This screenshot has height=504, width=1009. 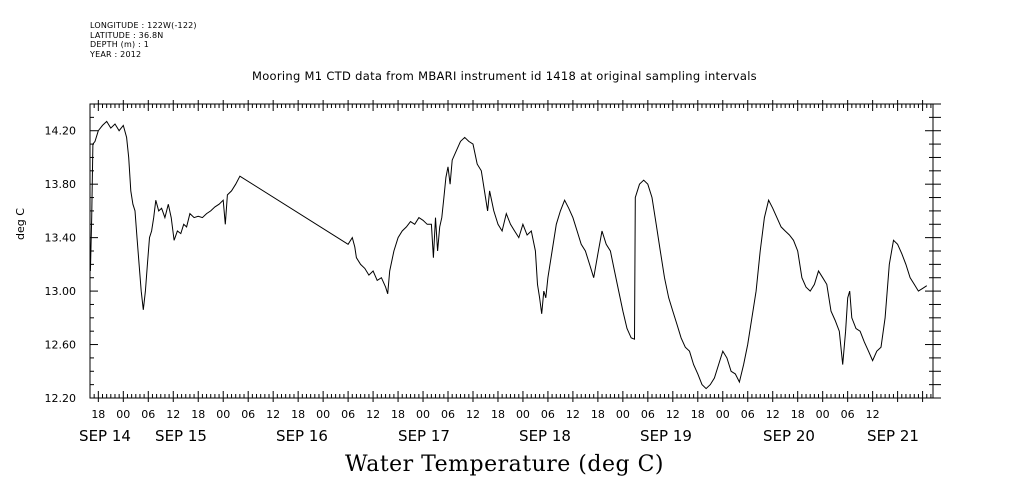 I want to click on x-day-label: SEP 16, so click(x=302, y=436).